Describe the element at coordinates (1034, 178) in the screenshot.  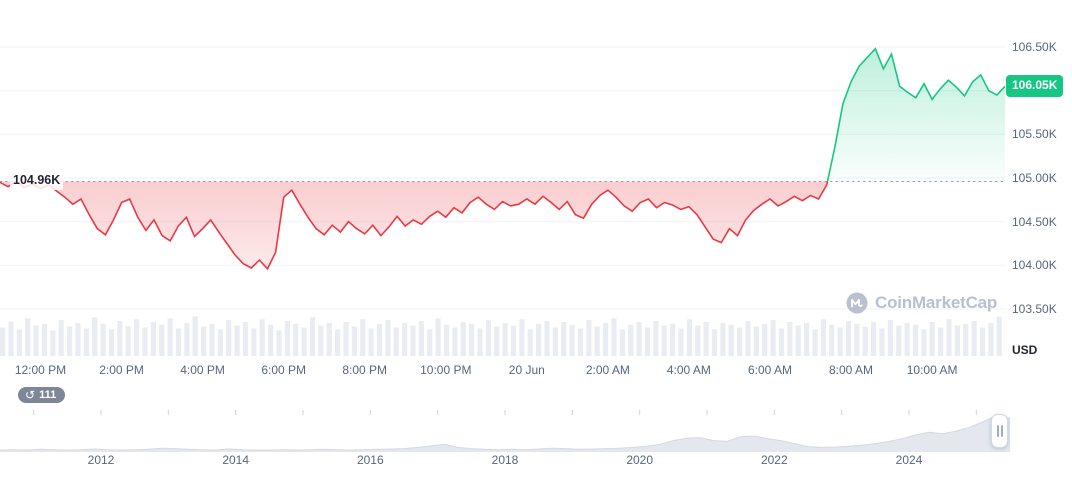
I see `y-axis-label: 105.00K` at that location.